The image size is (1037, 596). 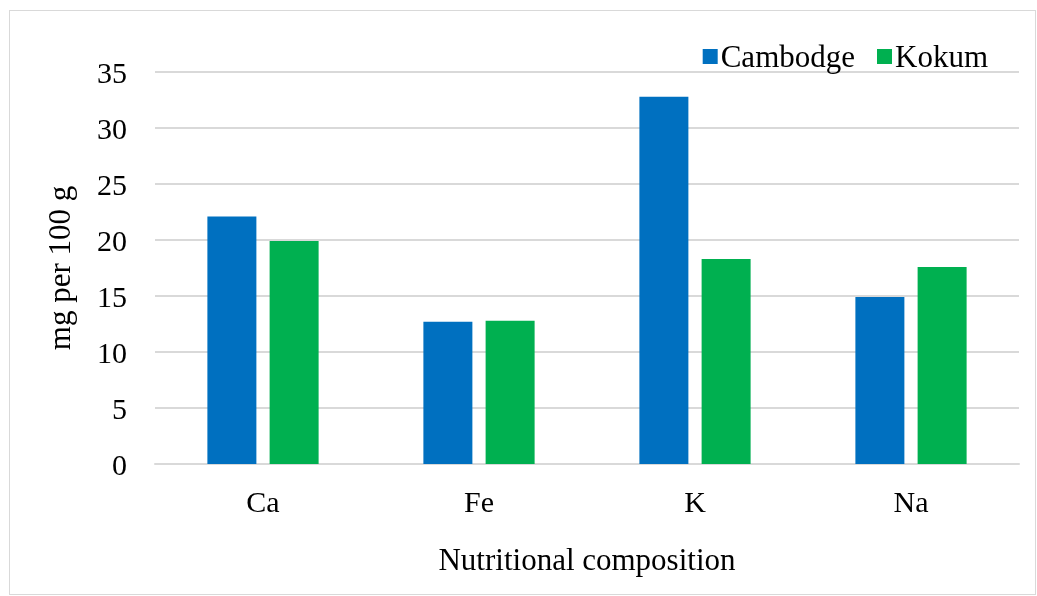 I want to click on y-tick-label: 10, so click(x=112, y=352).